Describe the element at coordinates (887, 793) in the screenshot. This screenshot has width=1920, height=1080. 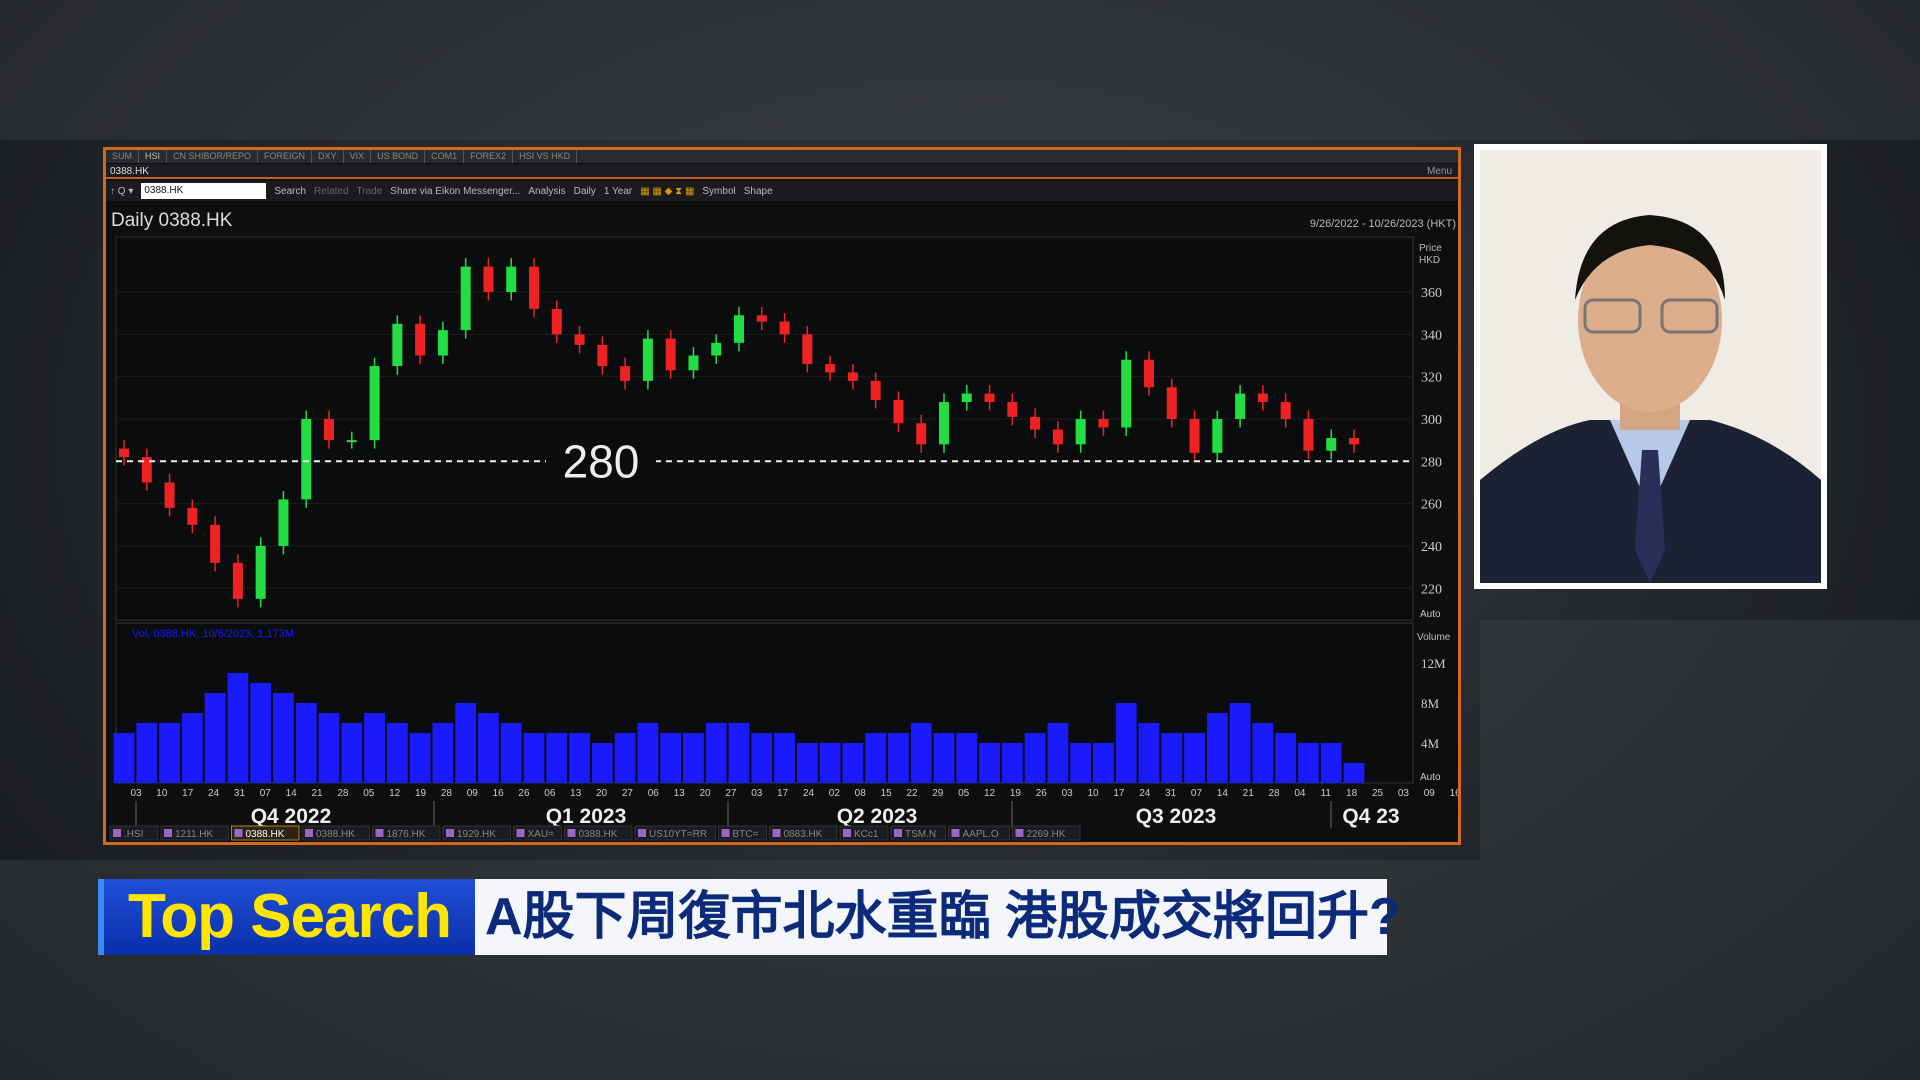
I see `date-tick: 15` at that location.